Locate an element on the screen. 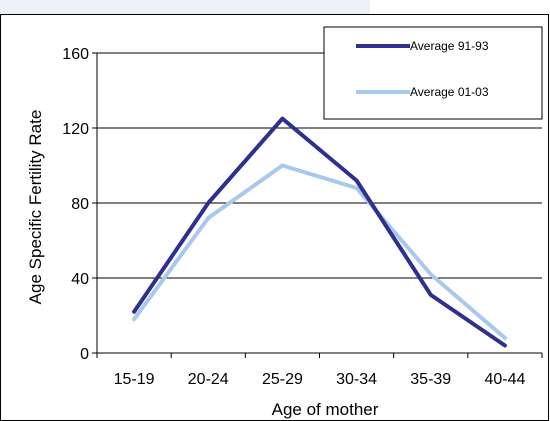 The height and width of the screenshot is (421, 550). x-axis-title: Age of mother is located at coordinates (325, 409).